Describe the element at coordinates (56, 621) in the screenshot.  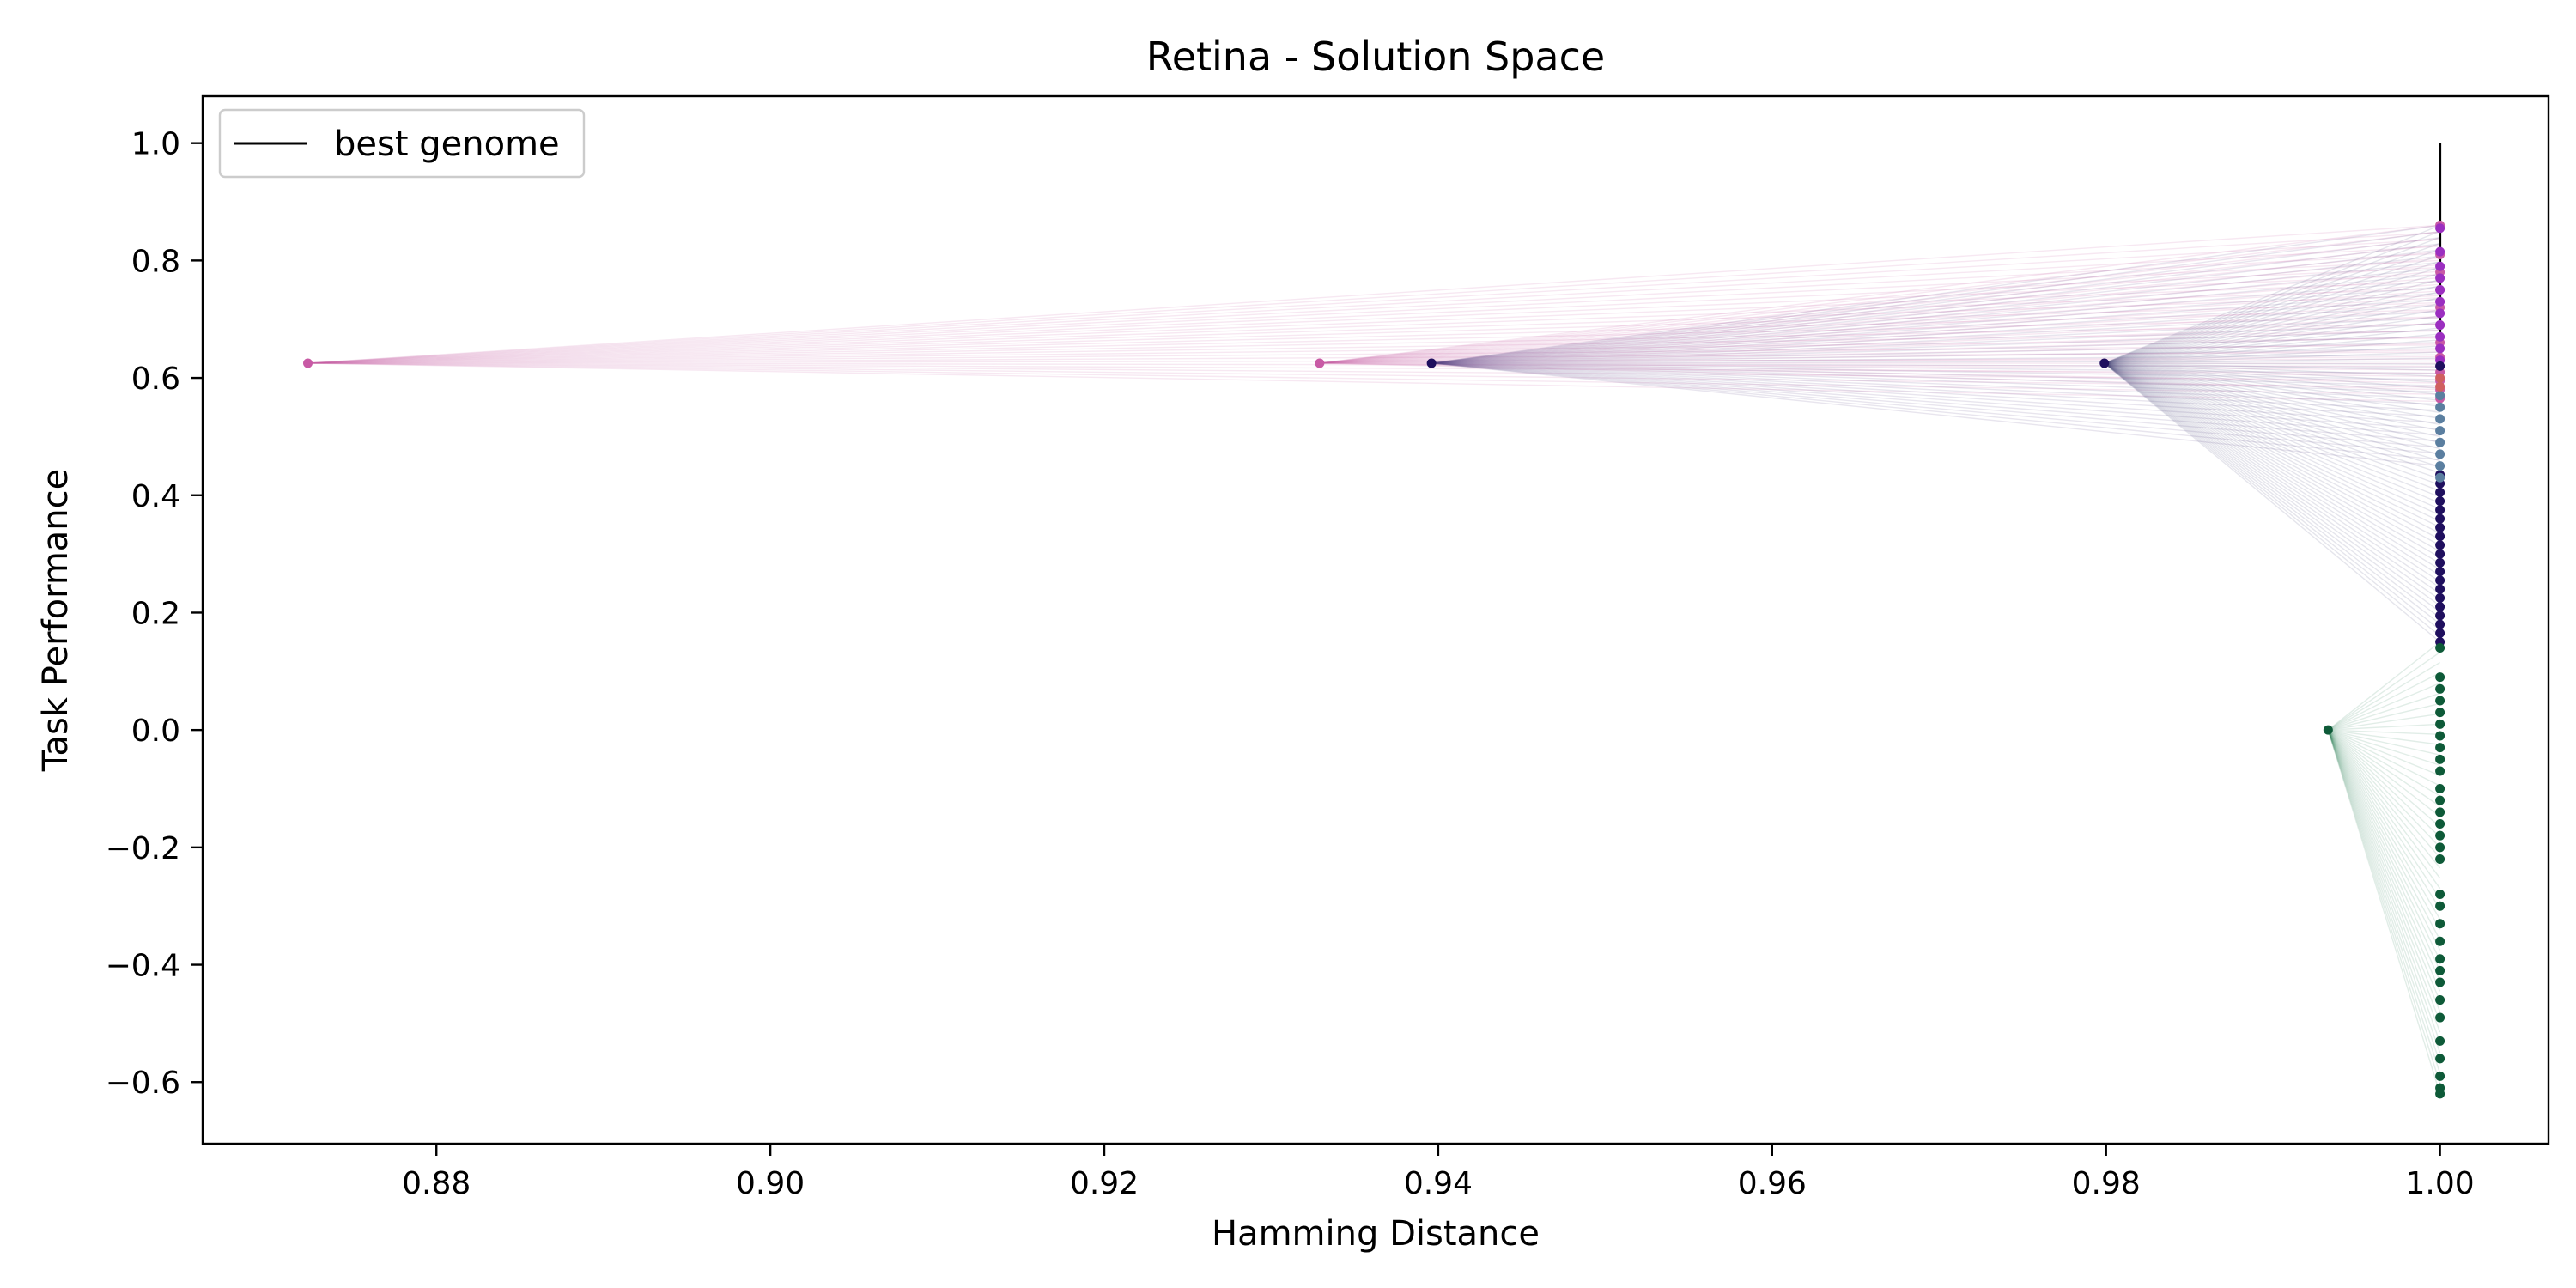
I see `y-axis-label: Task Performance` at that location.